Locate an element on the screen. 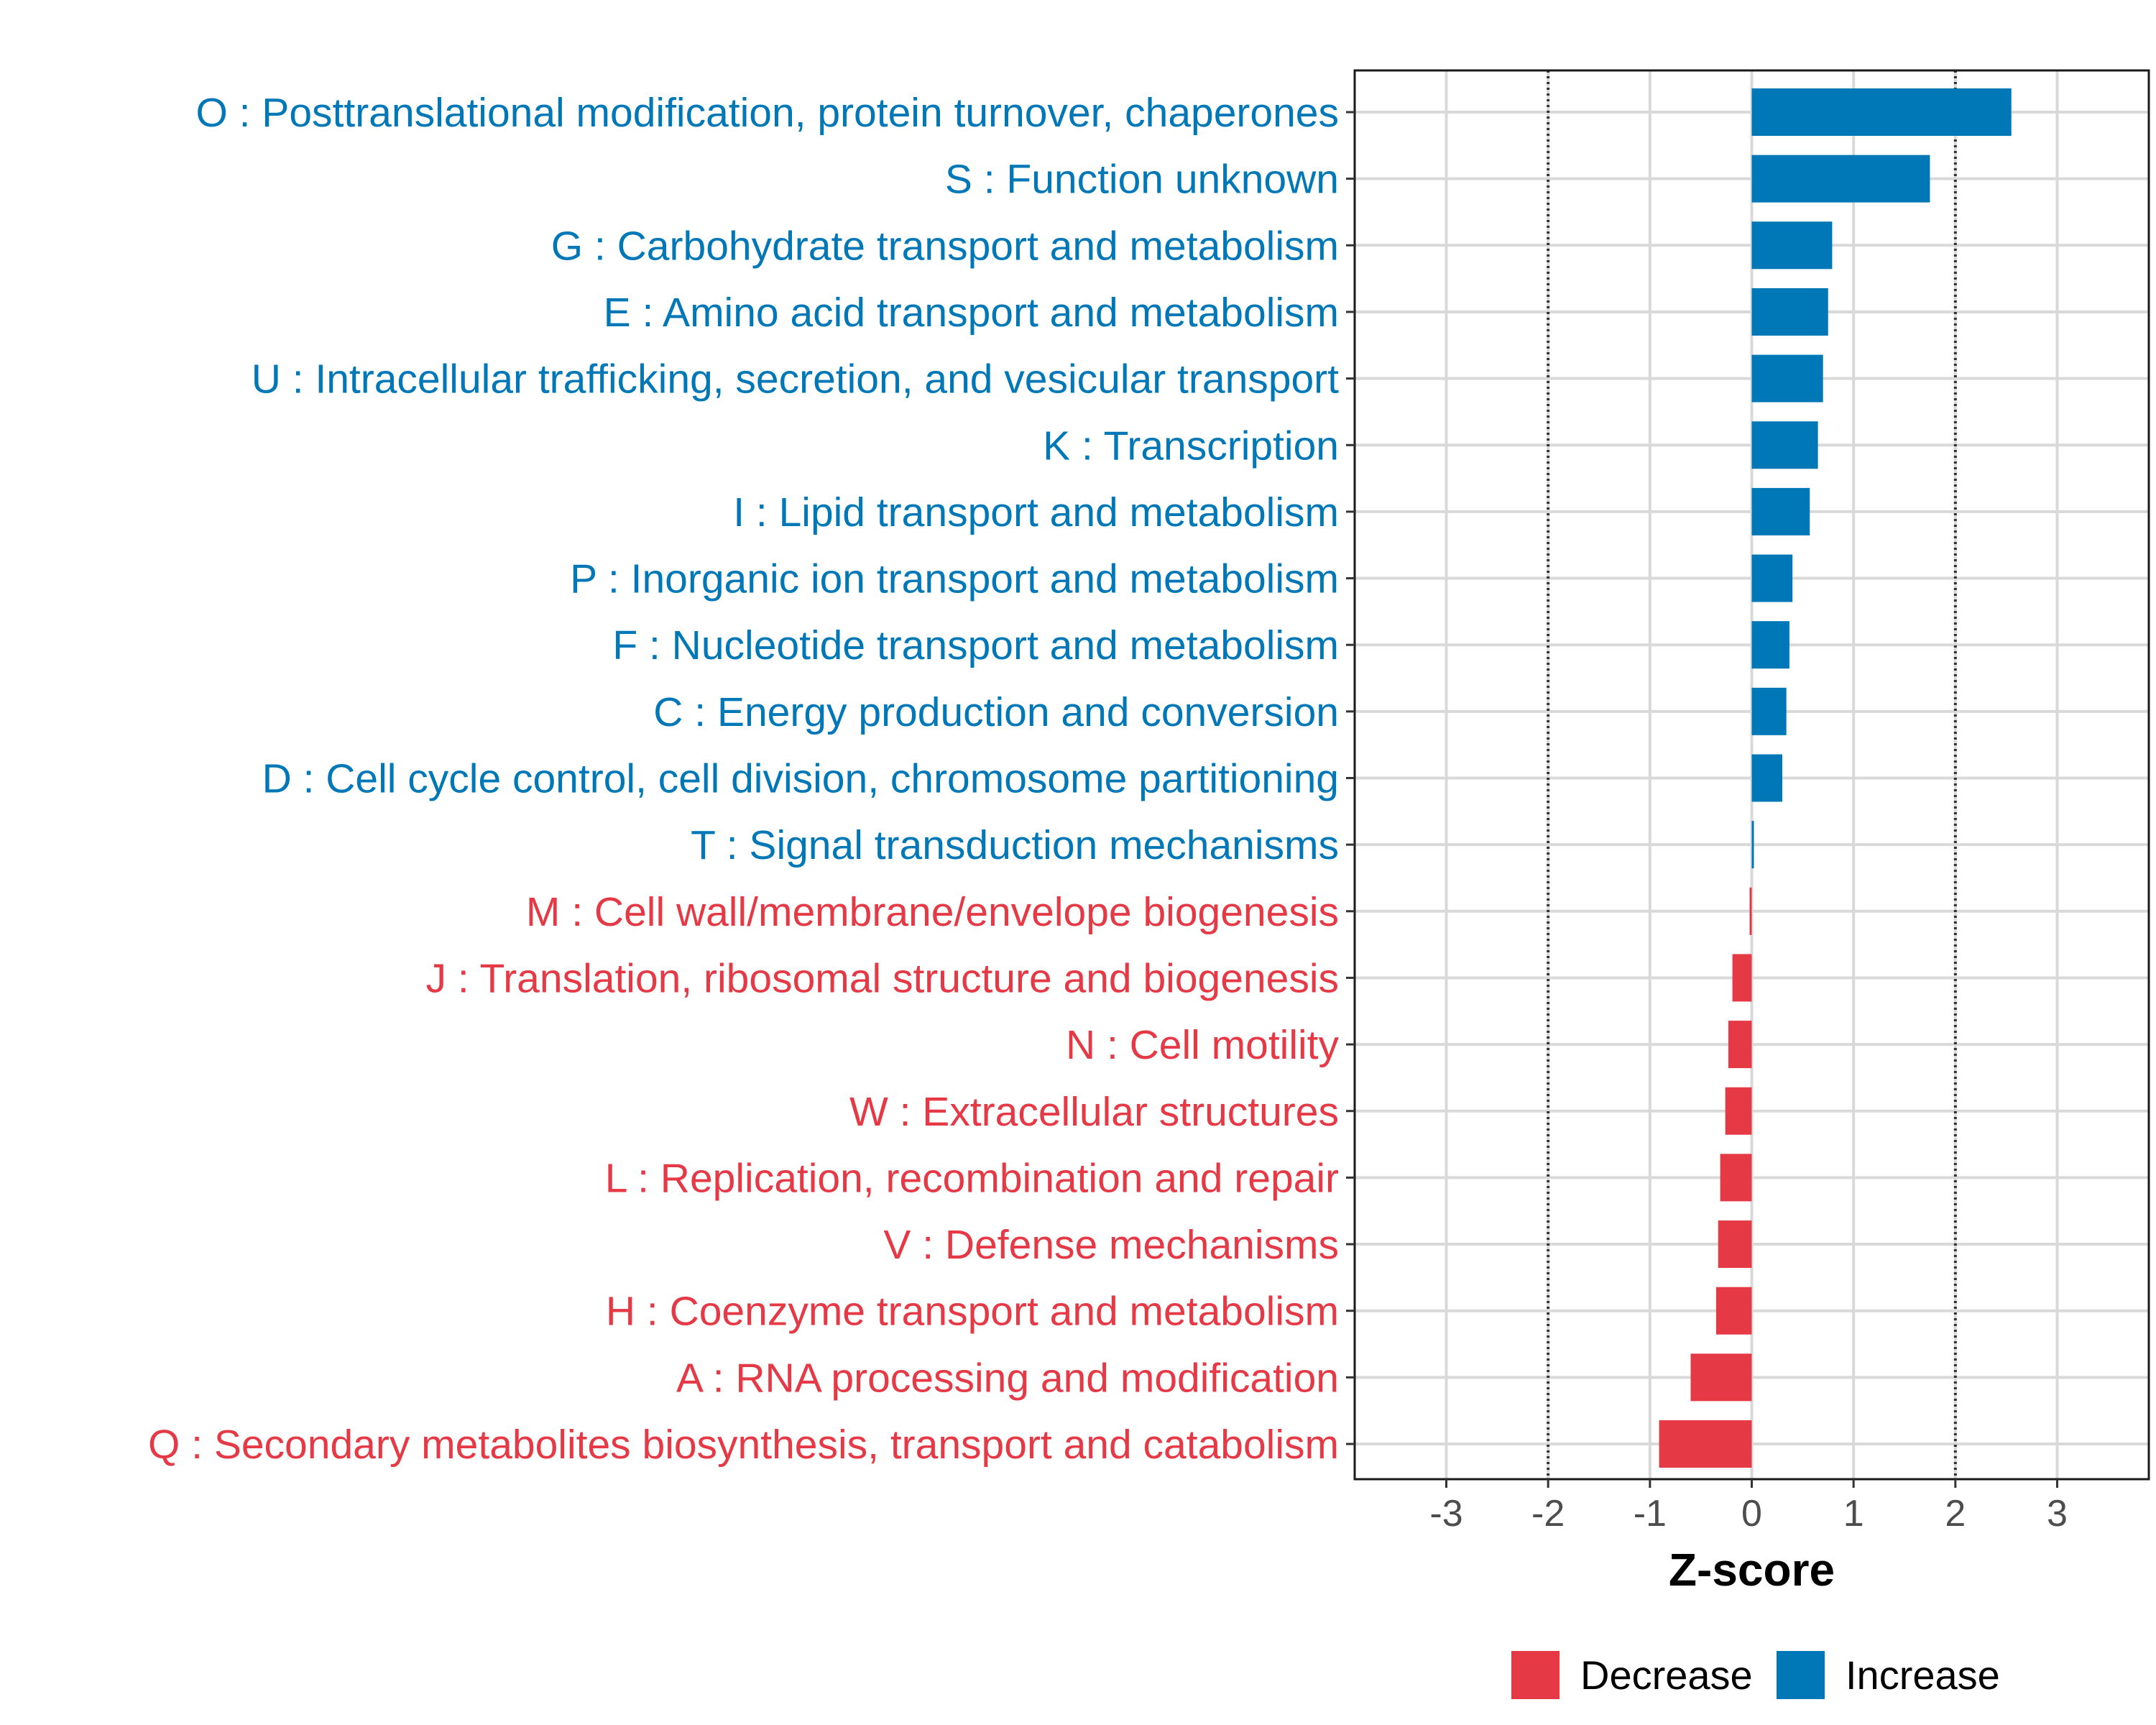 Image resolution: width=2156 pixels, height=1725 pixels. category-label: I : Lipid transport and metabolism is located at coordinates (1036, 512).